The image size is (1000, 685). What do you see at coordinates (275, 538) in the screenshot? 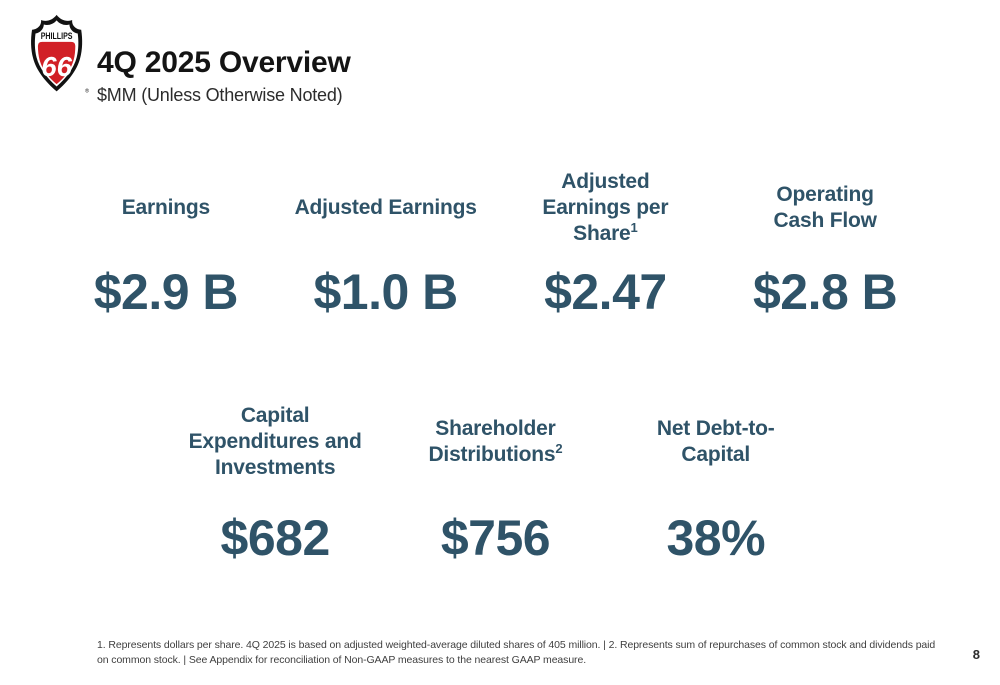
I see `metric-value: $682` at bounding box center [275, 538].